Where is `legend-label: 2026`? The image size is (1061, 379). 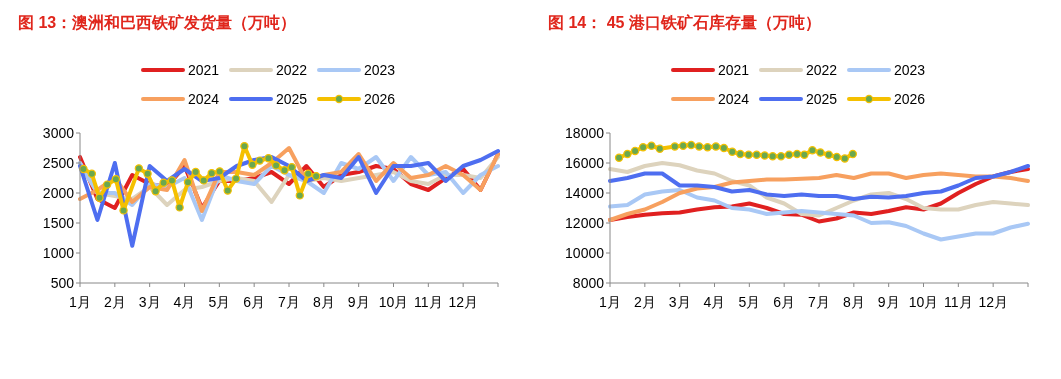 legend-label: 2026 is located at coordinates (910, 99).